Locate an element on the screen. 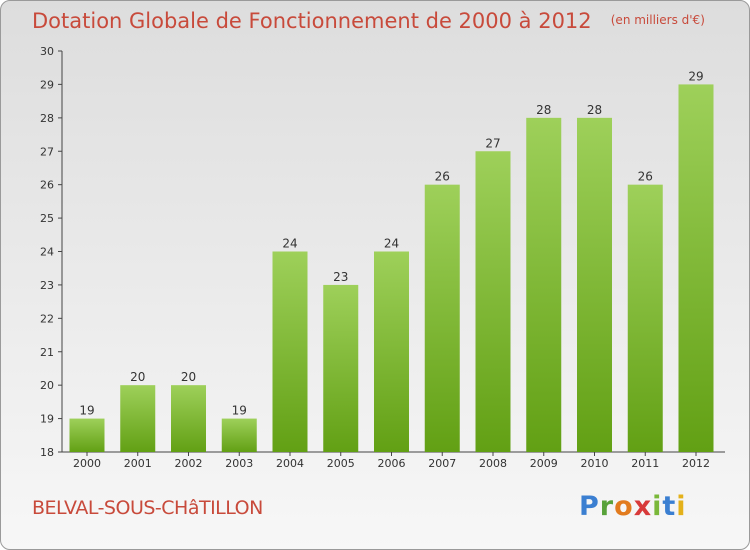 The height and width of the screenshot is (550, 750). y-tick-label: 24 is located at coordinates (47, 252).